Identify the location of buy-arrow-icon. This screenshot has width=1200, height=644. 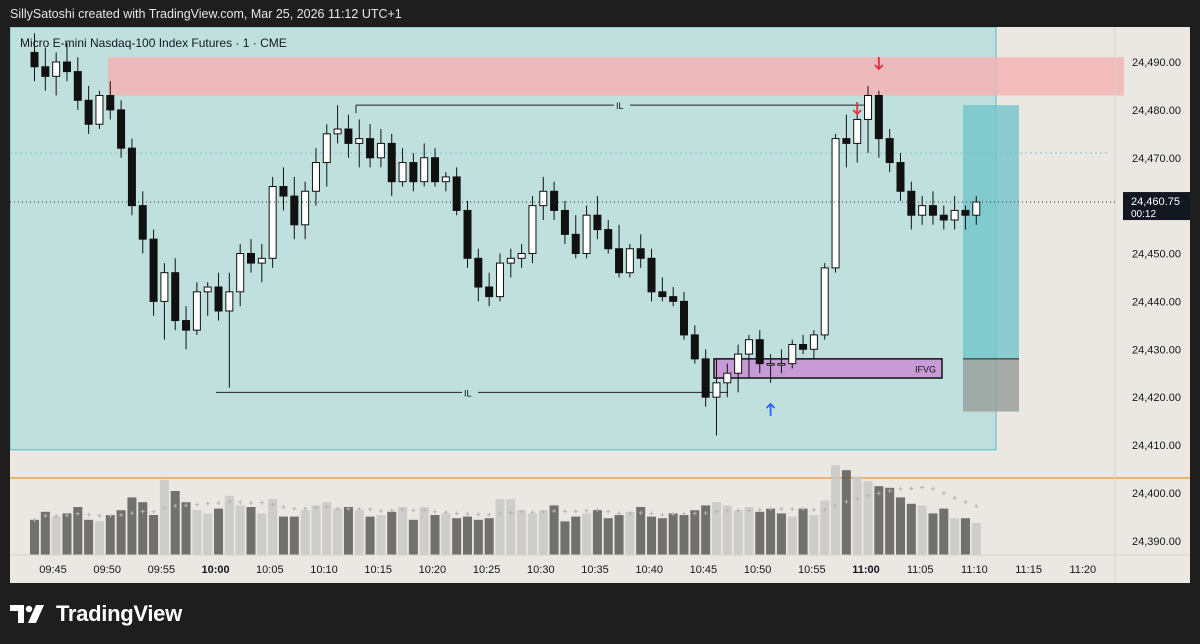
(770, 409).